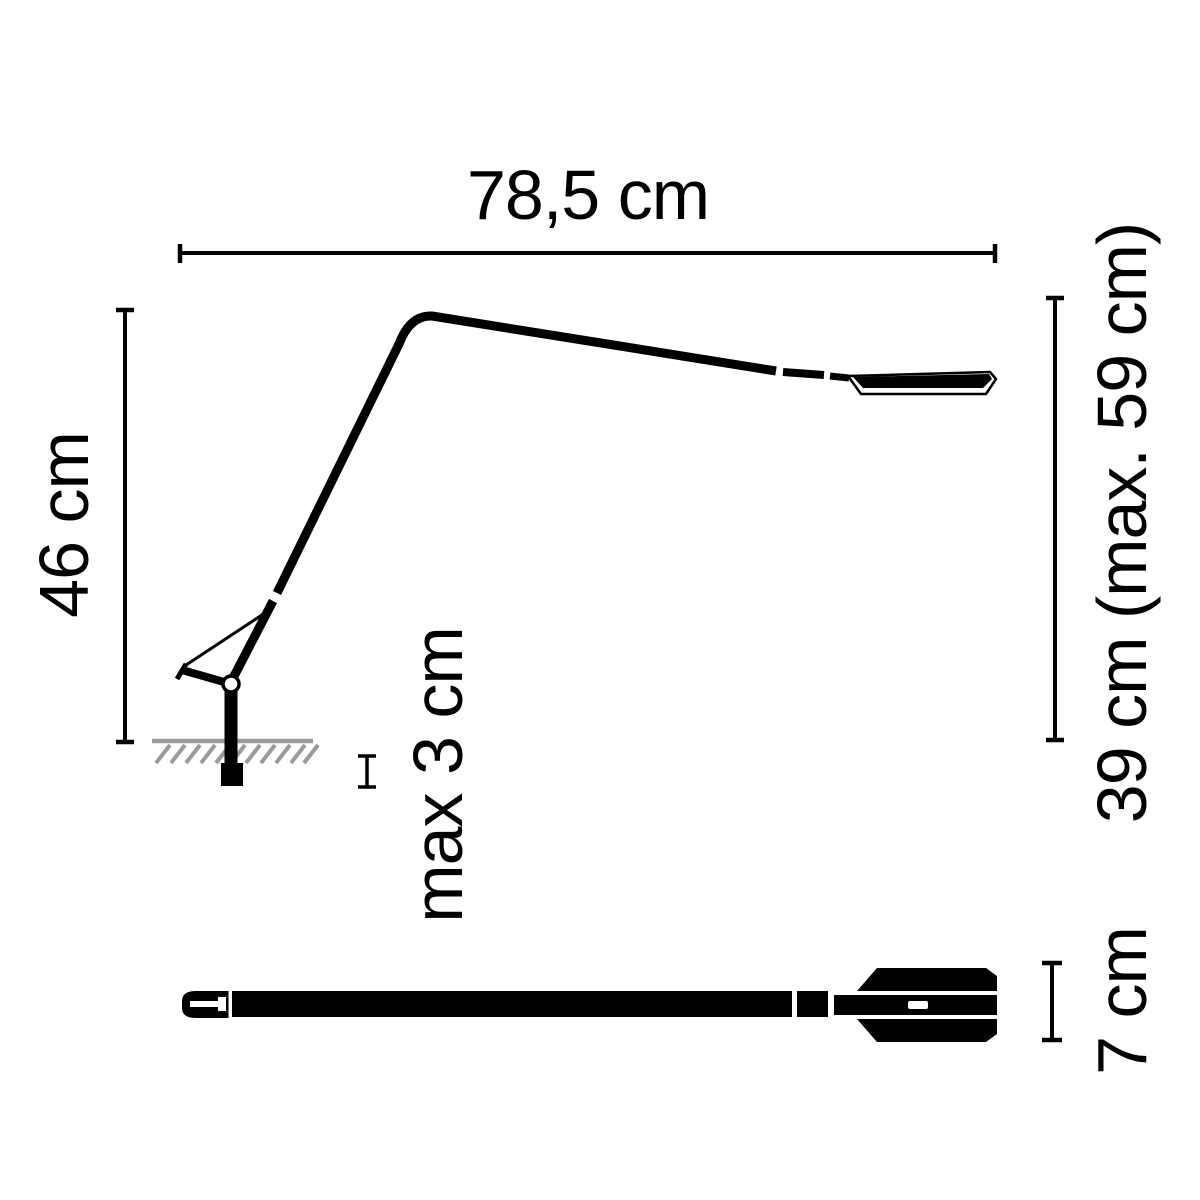 The image size is (1200, 1200). What do you see at coordinates (225, 639) in the screenshot?
I see `tension-wire` at bounding box center [225, 639].